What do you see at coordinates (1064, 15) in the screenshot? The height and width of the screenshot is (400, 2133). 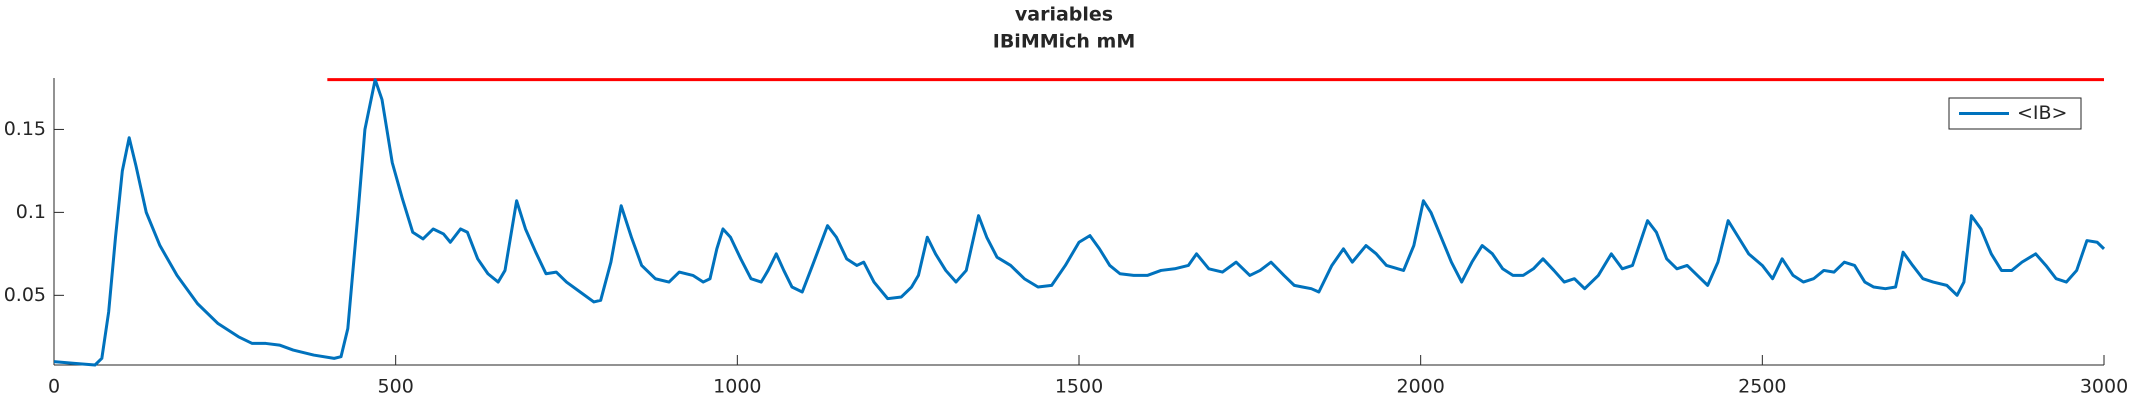 I see `chart-title: variables` at bounding box center [1064, 15].